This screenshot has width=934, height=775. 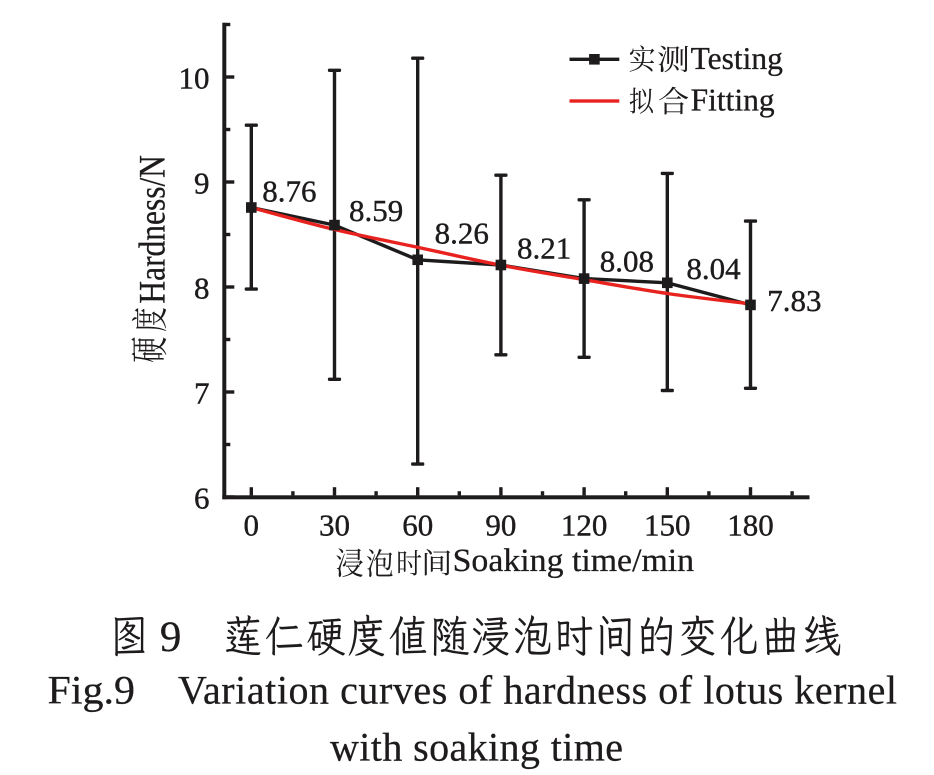 I want to click on svg-text: 8.26, so click(x=462, y=232).